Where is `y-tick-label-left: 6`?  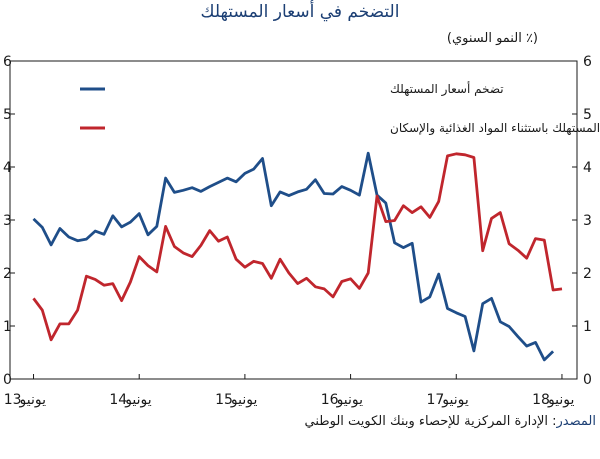 y-tick-label-left: 6 is located at coordinates (7, 62).